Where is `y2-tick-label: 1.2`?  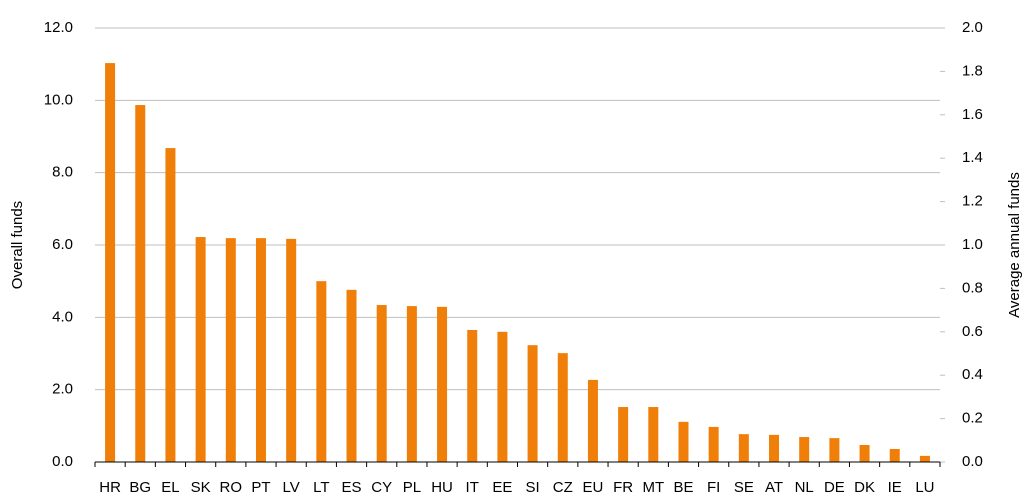
y2-tick-label: 1.2 is located at coordinates (972, 201).